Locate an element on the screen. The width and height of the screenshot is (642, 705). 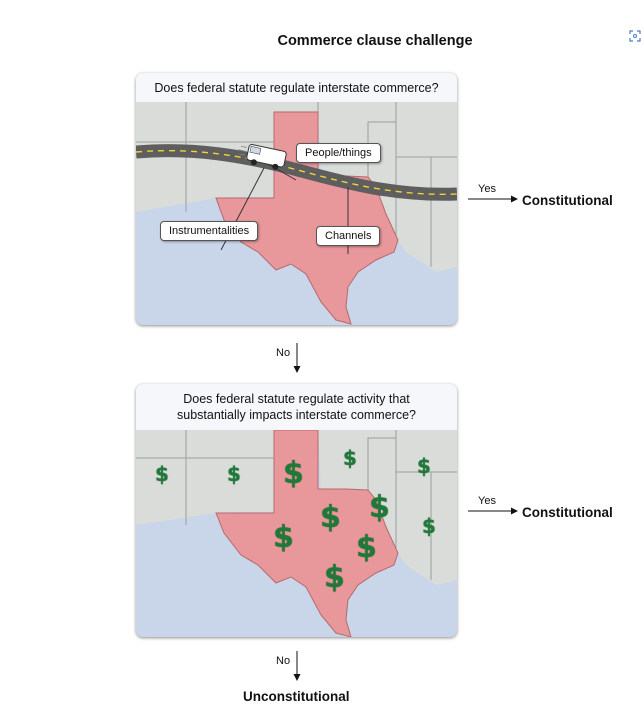
callout-channels: Channels is located at coordinates (348, 236).